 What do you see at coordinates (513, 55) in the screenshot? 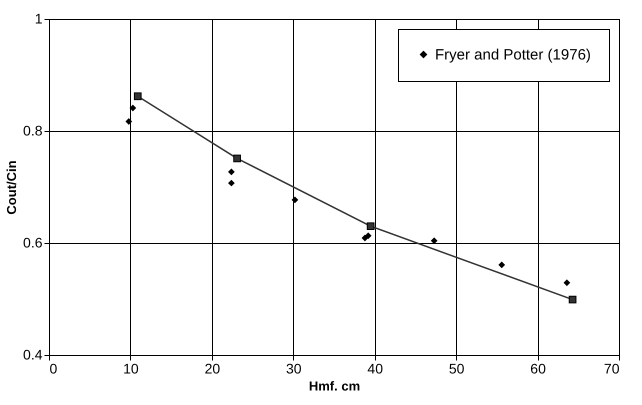
I see `legend-label: Fryer and Potter (1976)` at bounding box center [513, 55].